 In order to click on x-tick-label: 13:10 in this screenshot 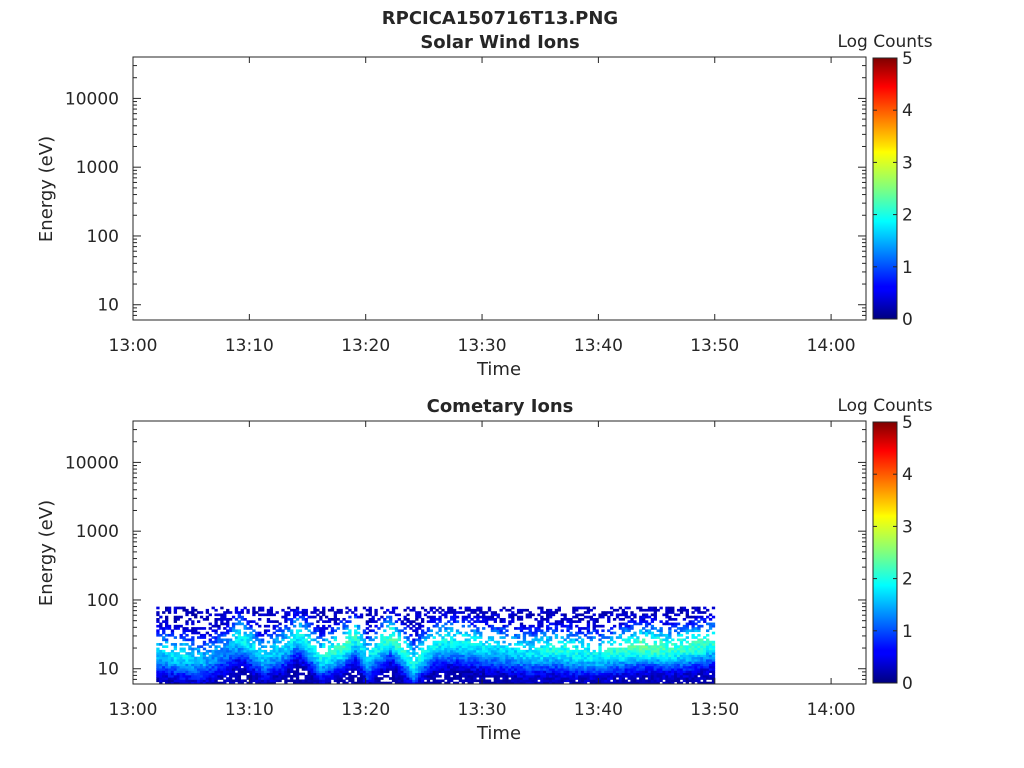, I will do `click(249, 710)`.